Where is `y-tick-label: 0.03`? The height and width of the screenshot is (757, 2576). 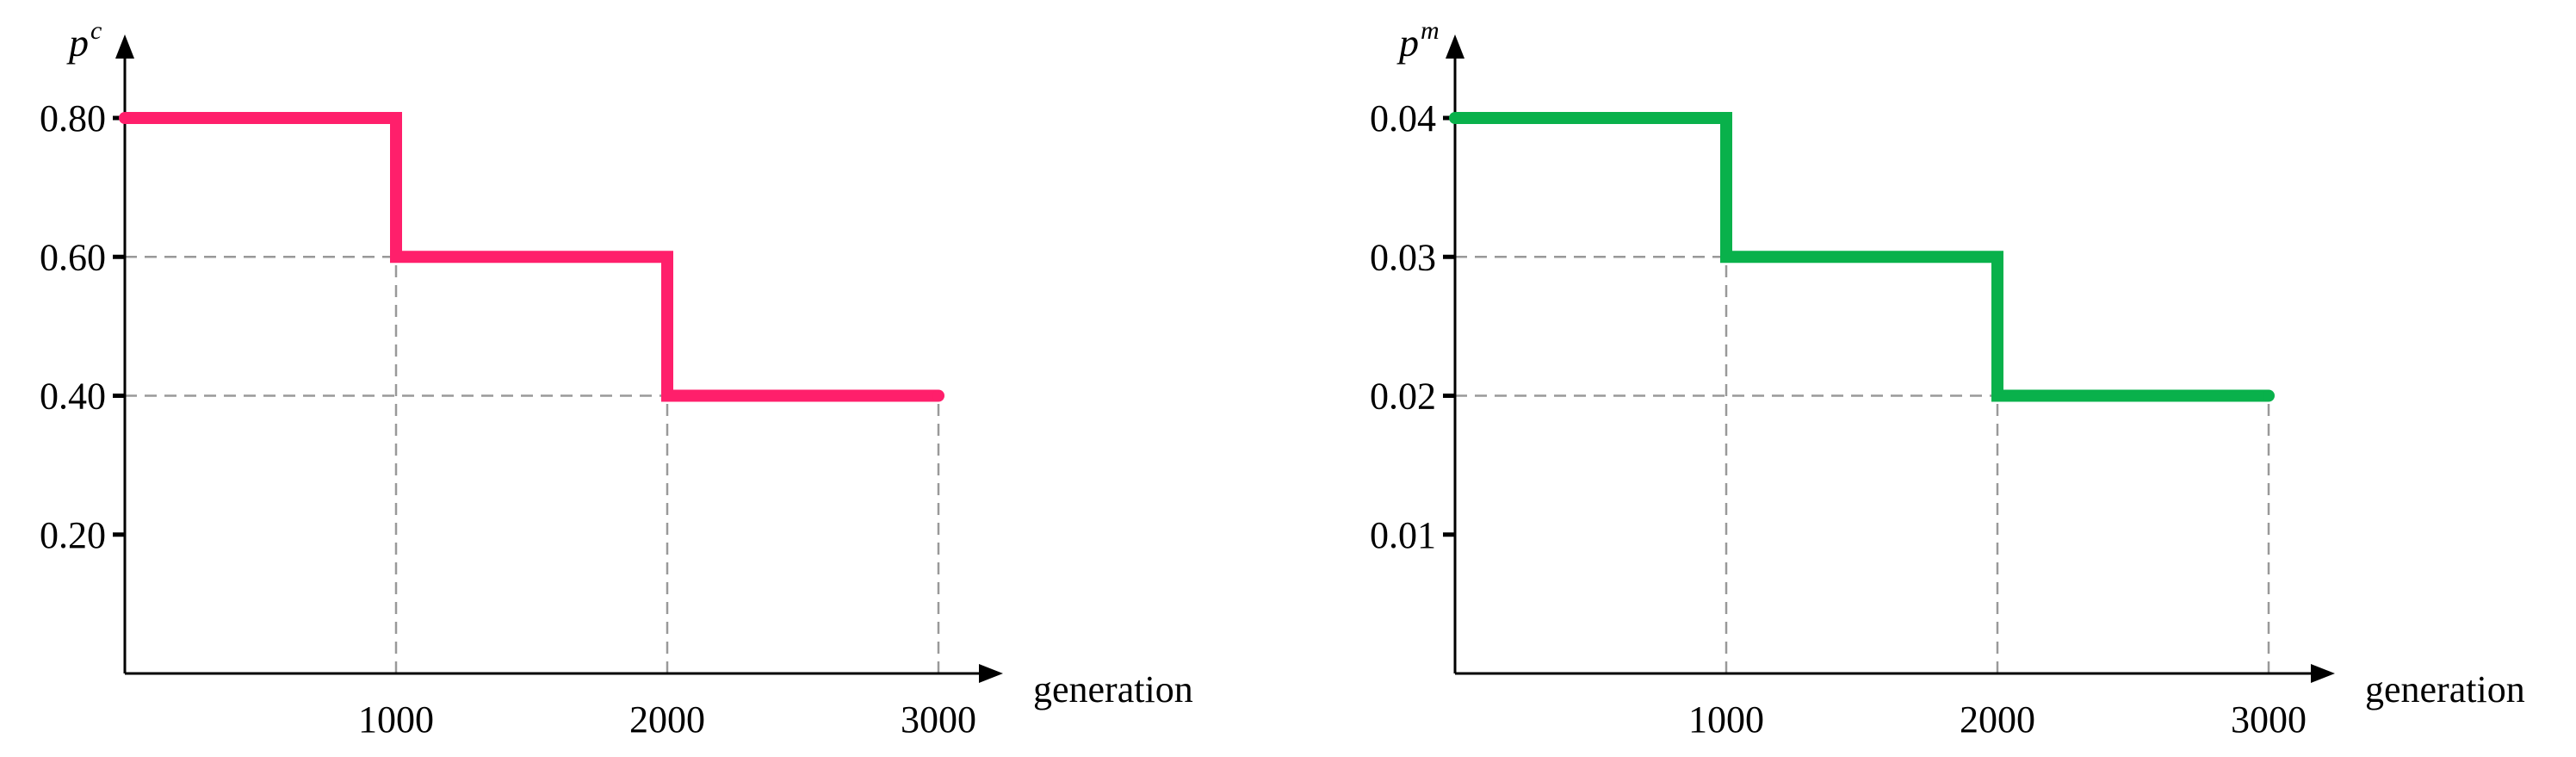
y-tick-label: 0.03 is located at coordinates (1403, 257).